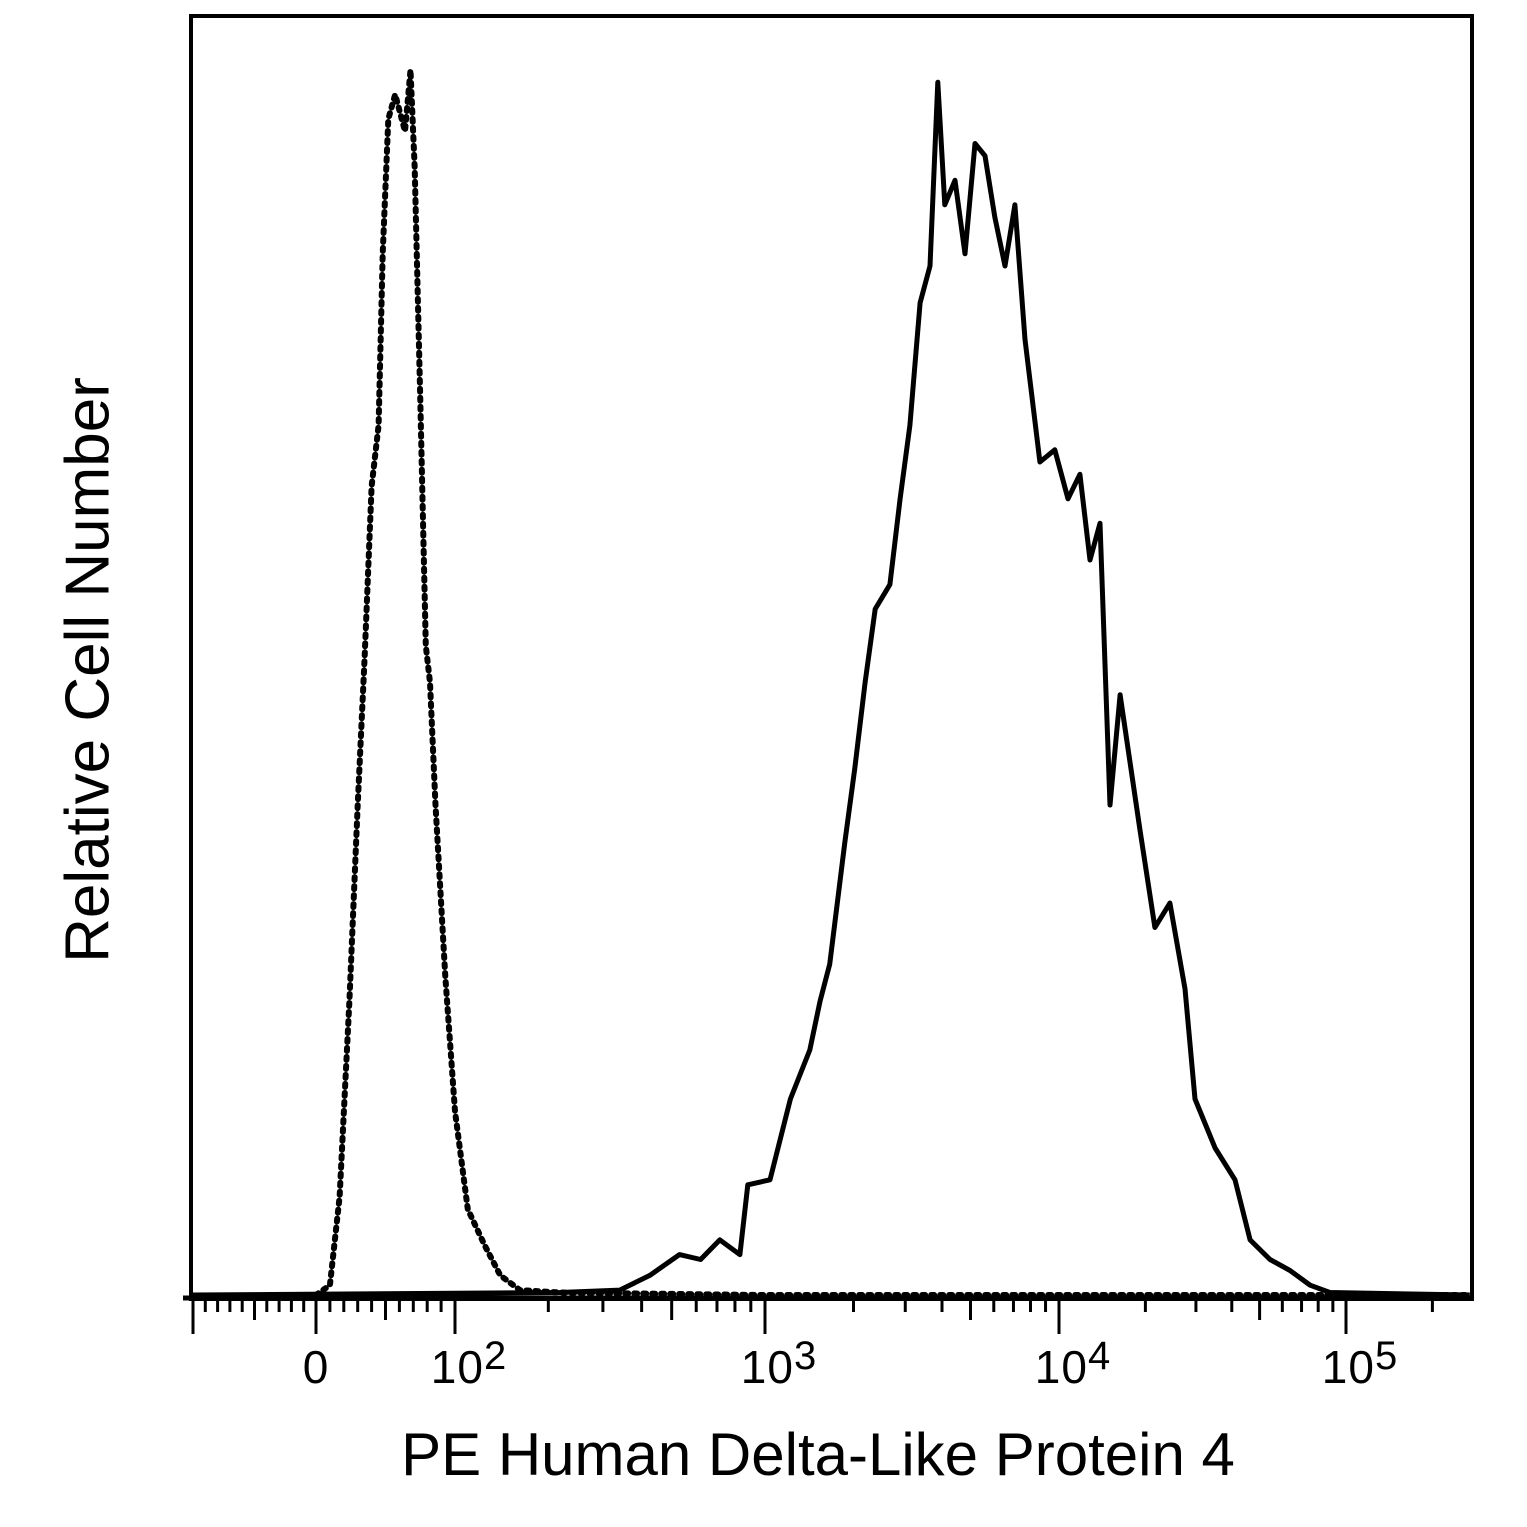 Image resolution: width=1527 pixels, height=1527 pixels. I want to click on tick-exponent: 3, so click(805, 1356).